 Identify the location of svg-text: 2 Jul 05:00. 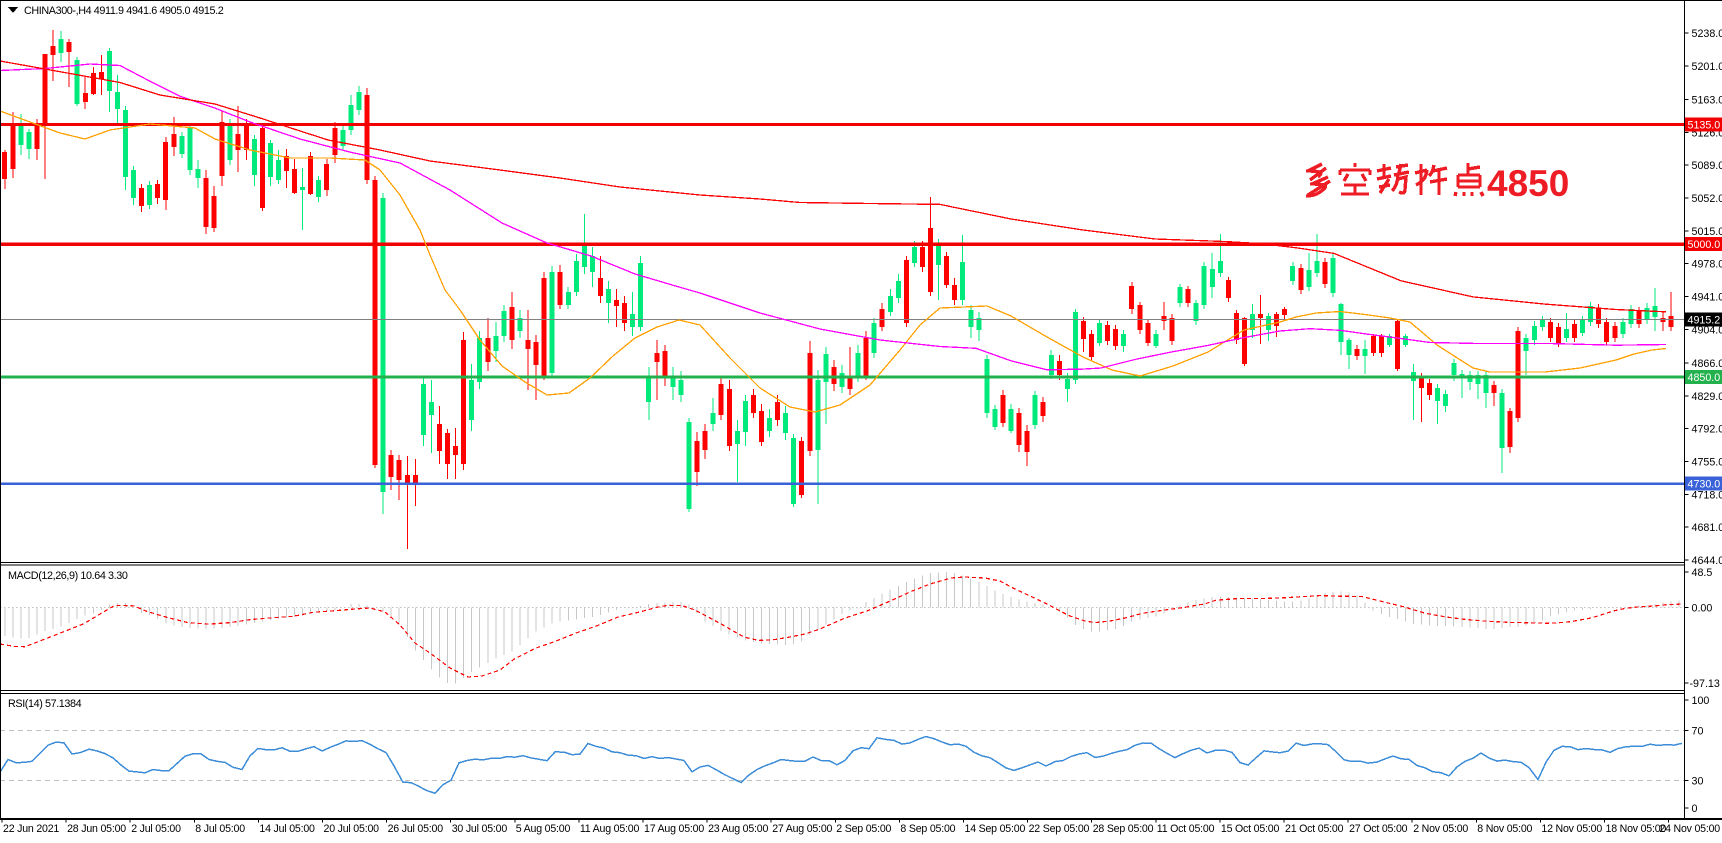
(156, 829).